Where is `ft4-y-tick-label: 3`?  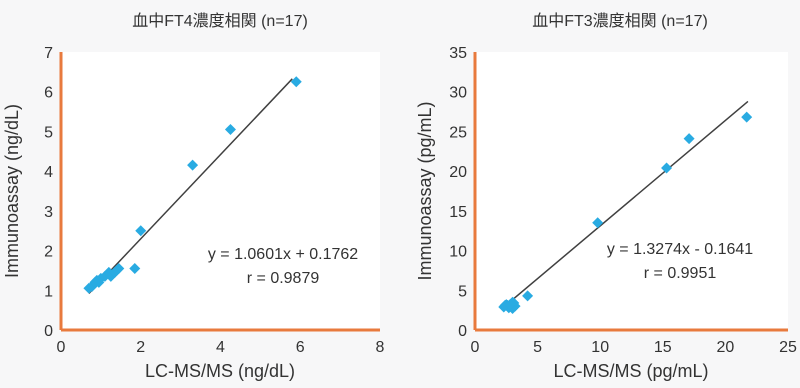 ft4-y-tick-label: 3 is located at coordinates (48, 212).